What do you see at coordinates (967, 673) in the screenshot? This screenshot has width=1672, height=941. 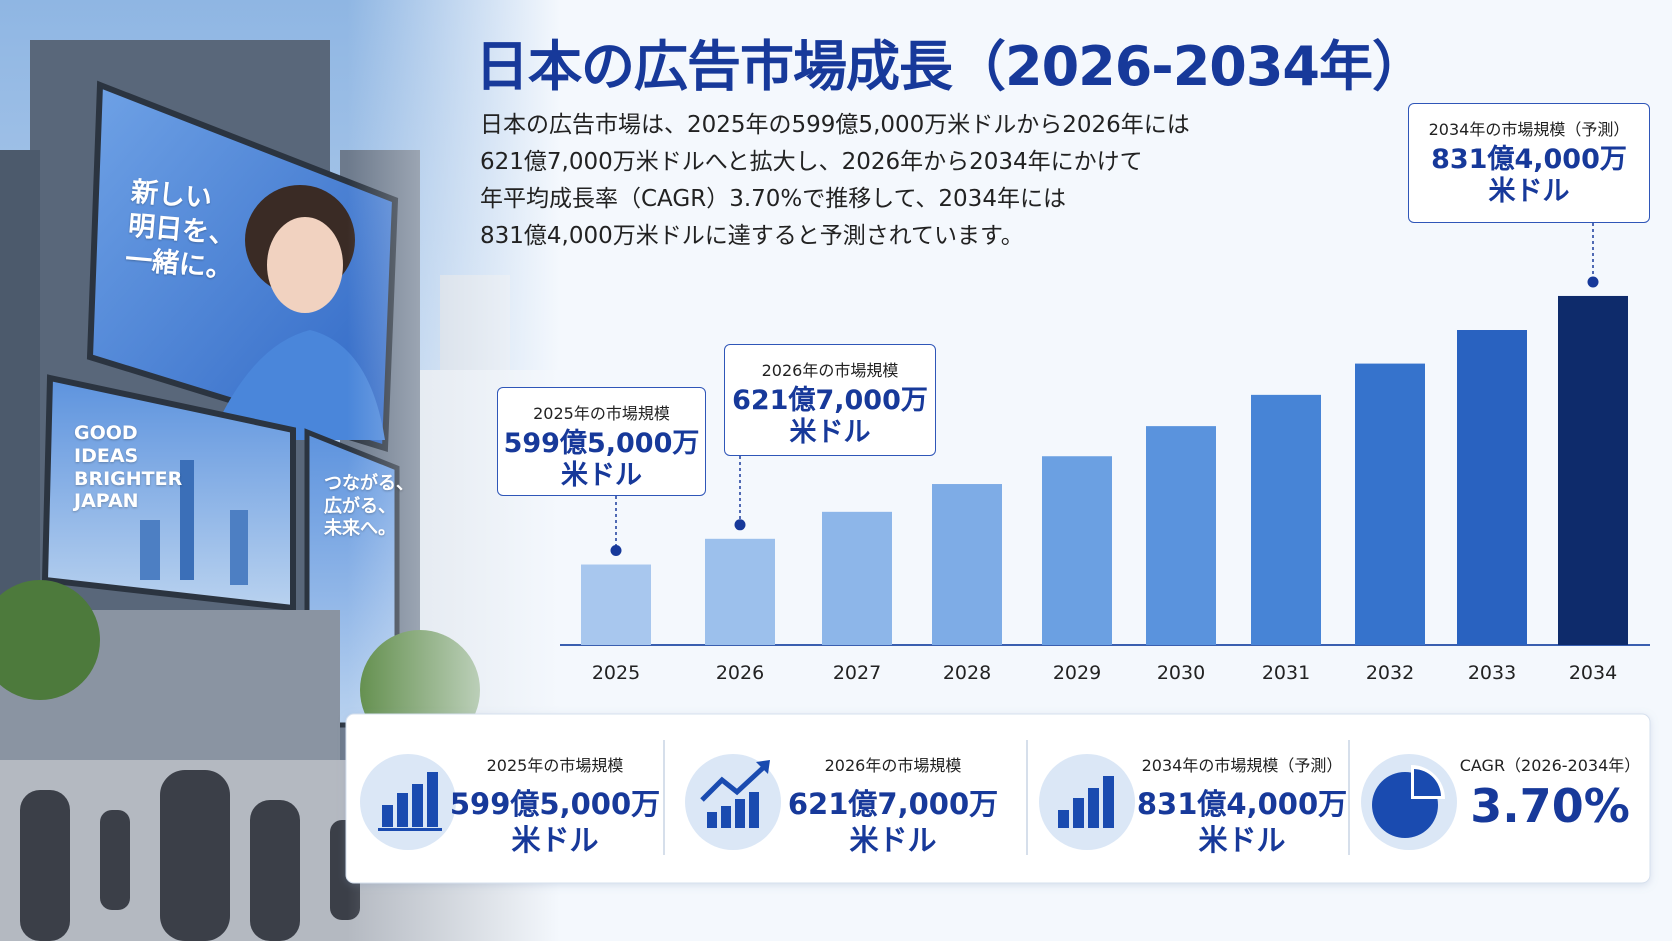 I see `x-tick-label: 2028` at bounding box center [967, 673].